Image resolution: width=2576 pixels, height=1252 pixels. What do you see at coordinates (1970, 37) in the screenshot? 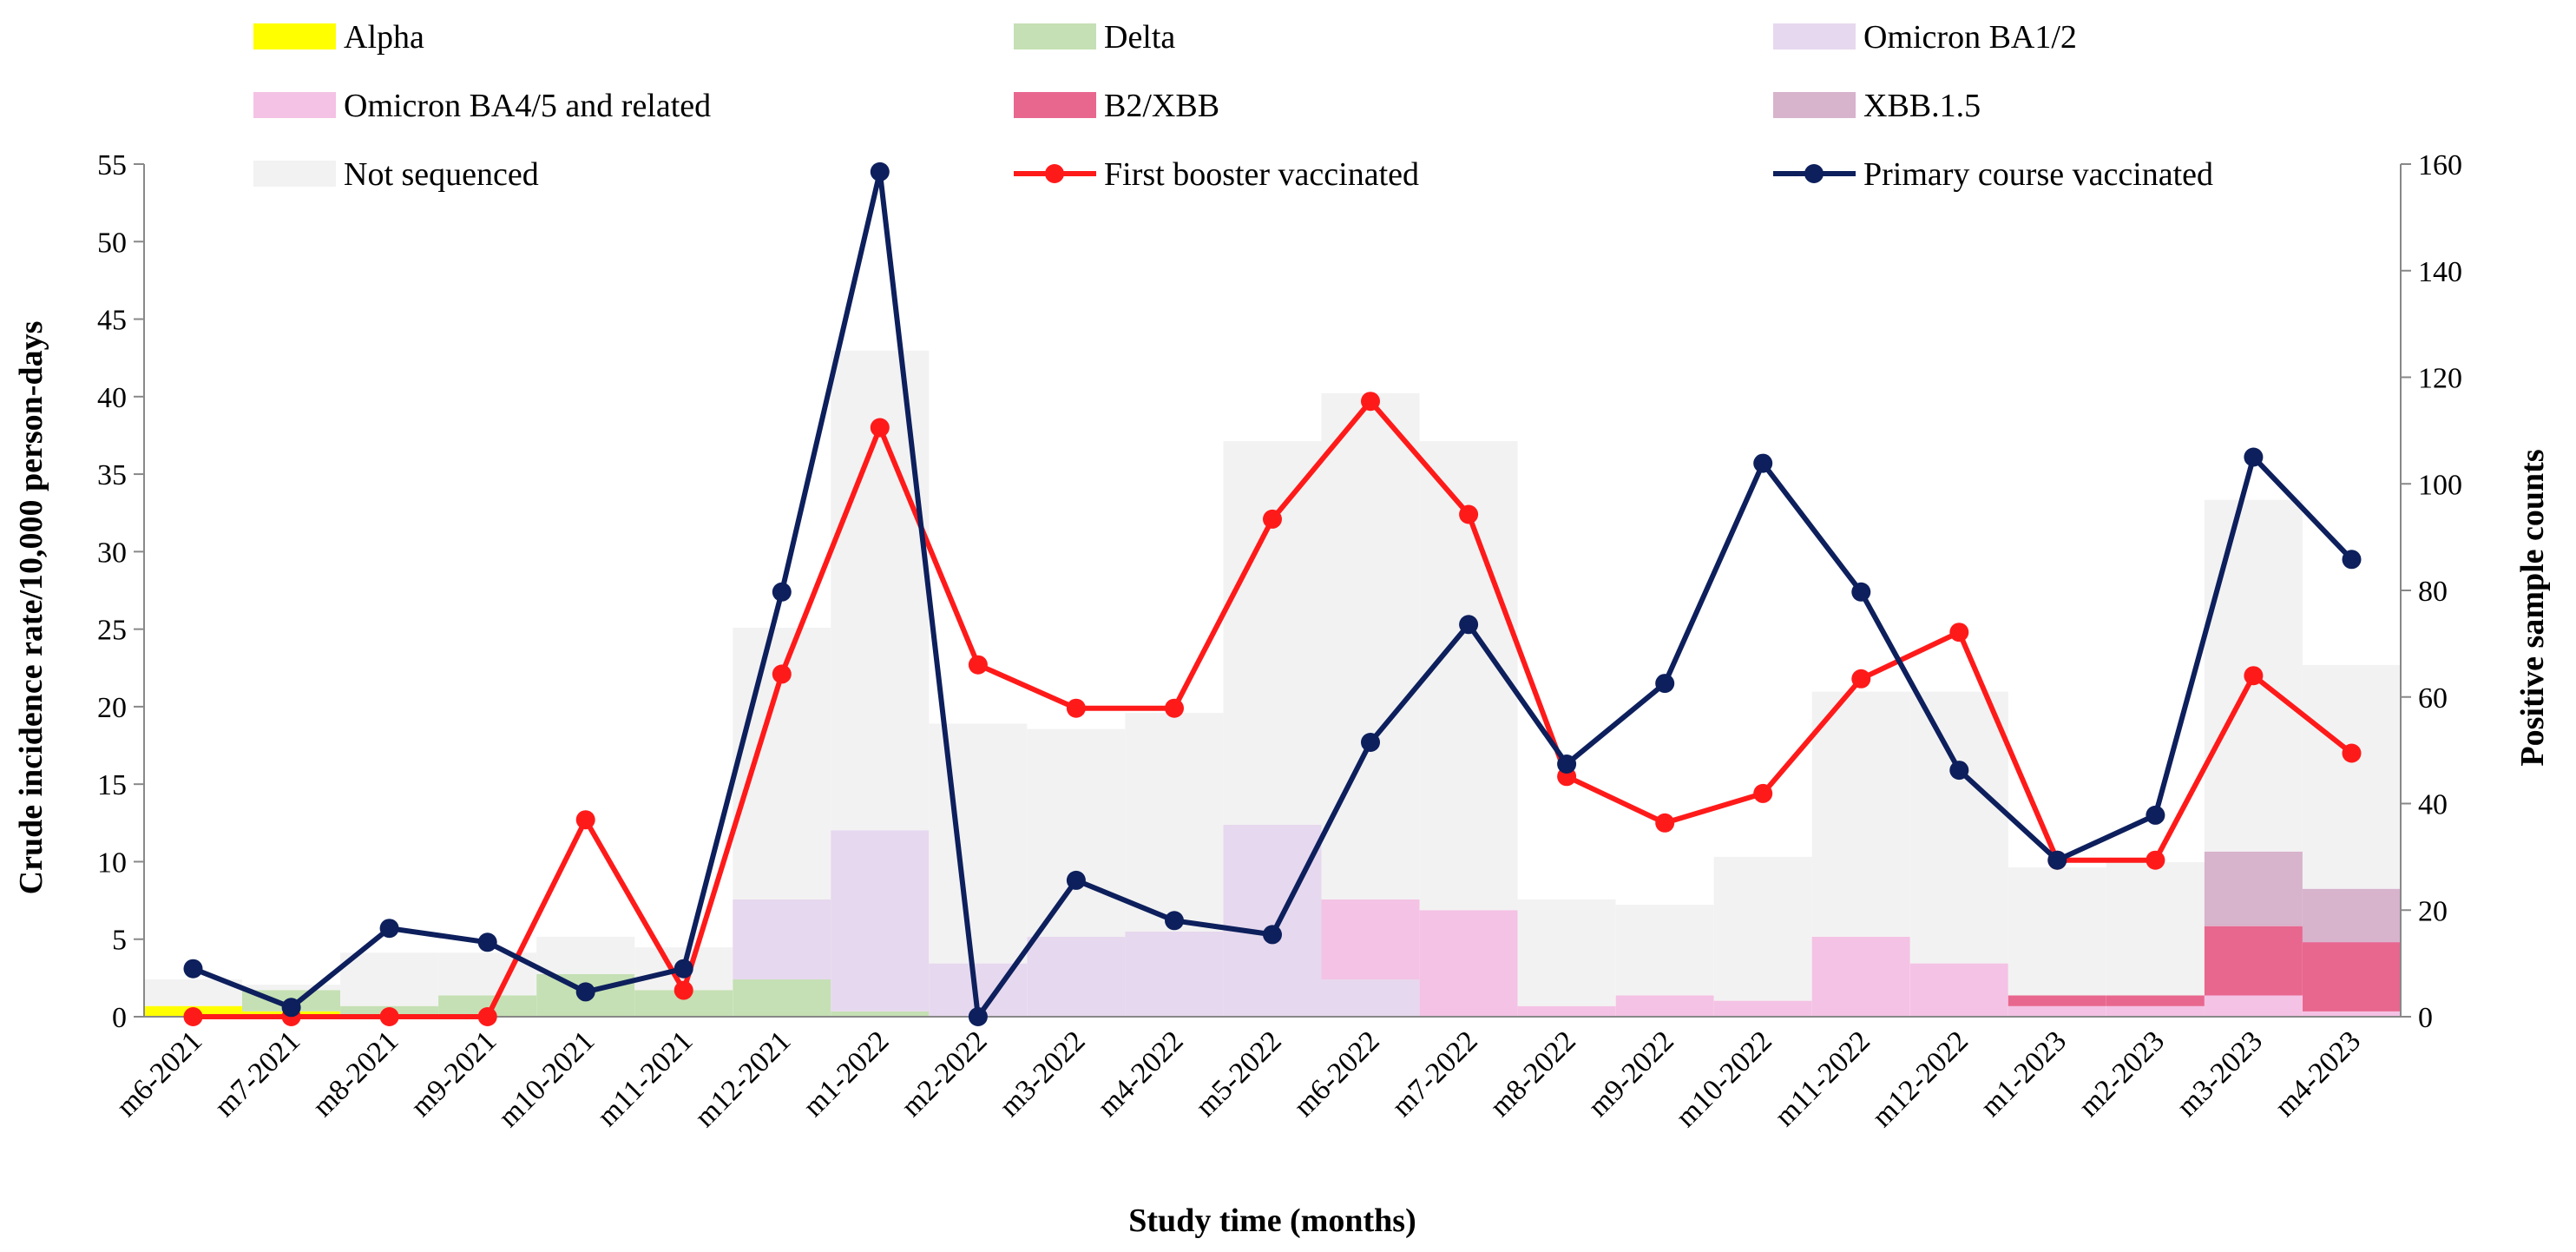
I see `legend-label-omicron-ba1-2: Omicron BA1/2` at bounding box center [1970, 37].